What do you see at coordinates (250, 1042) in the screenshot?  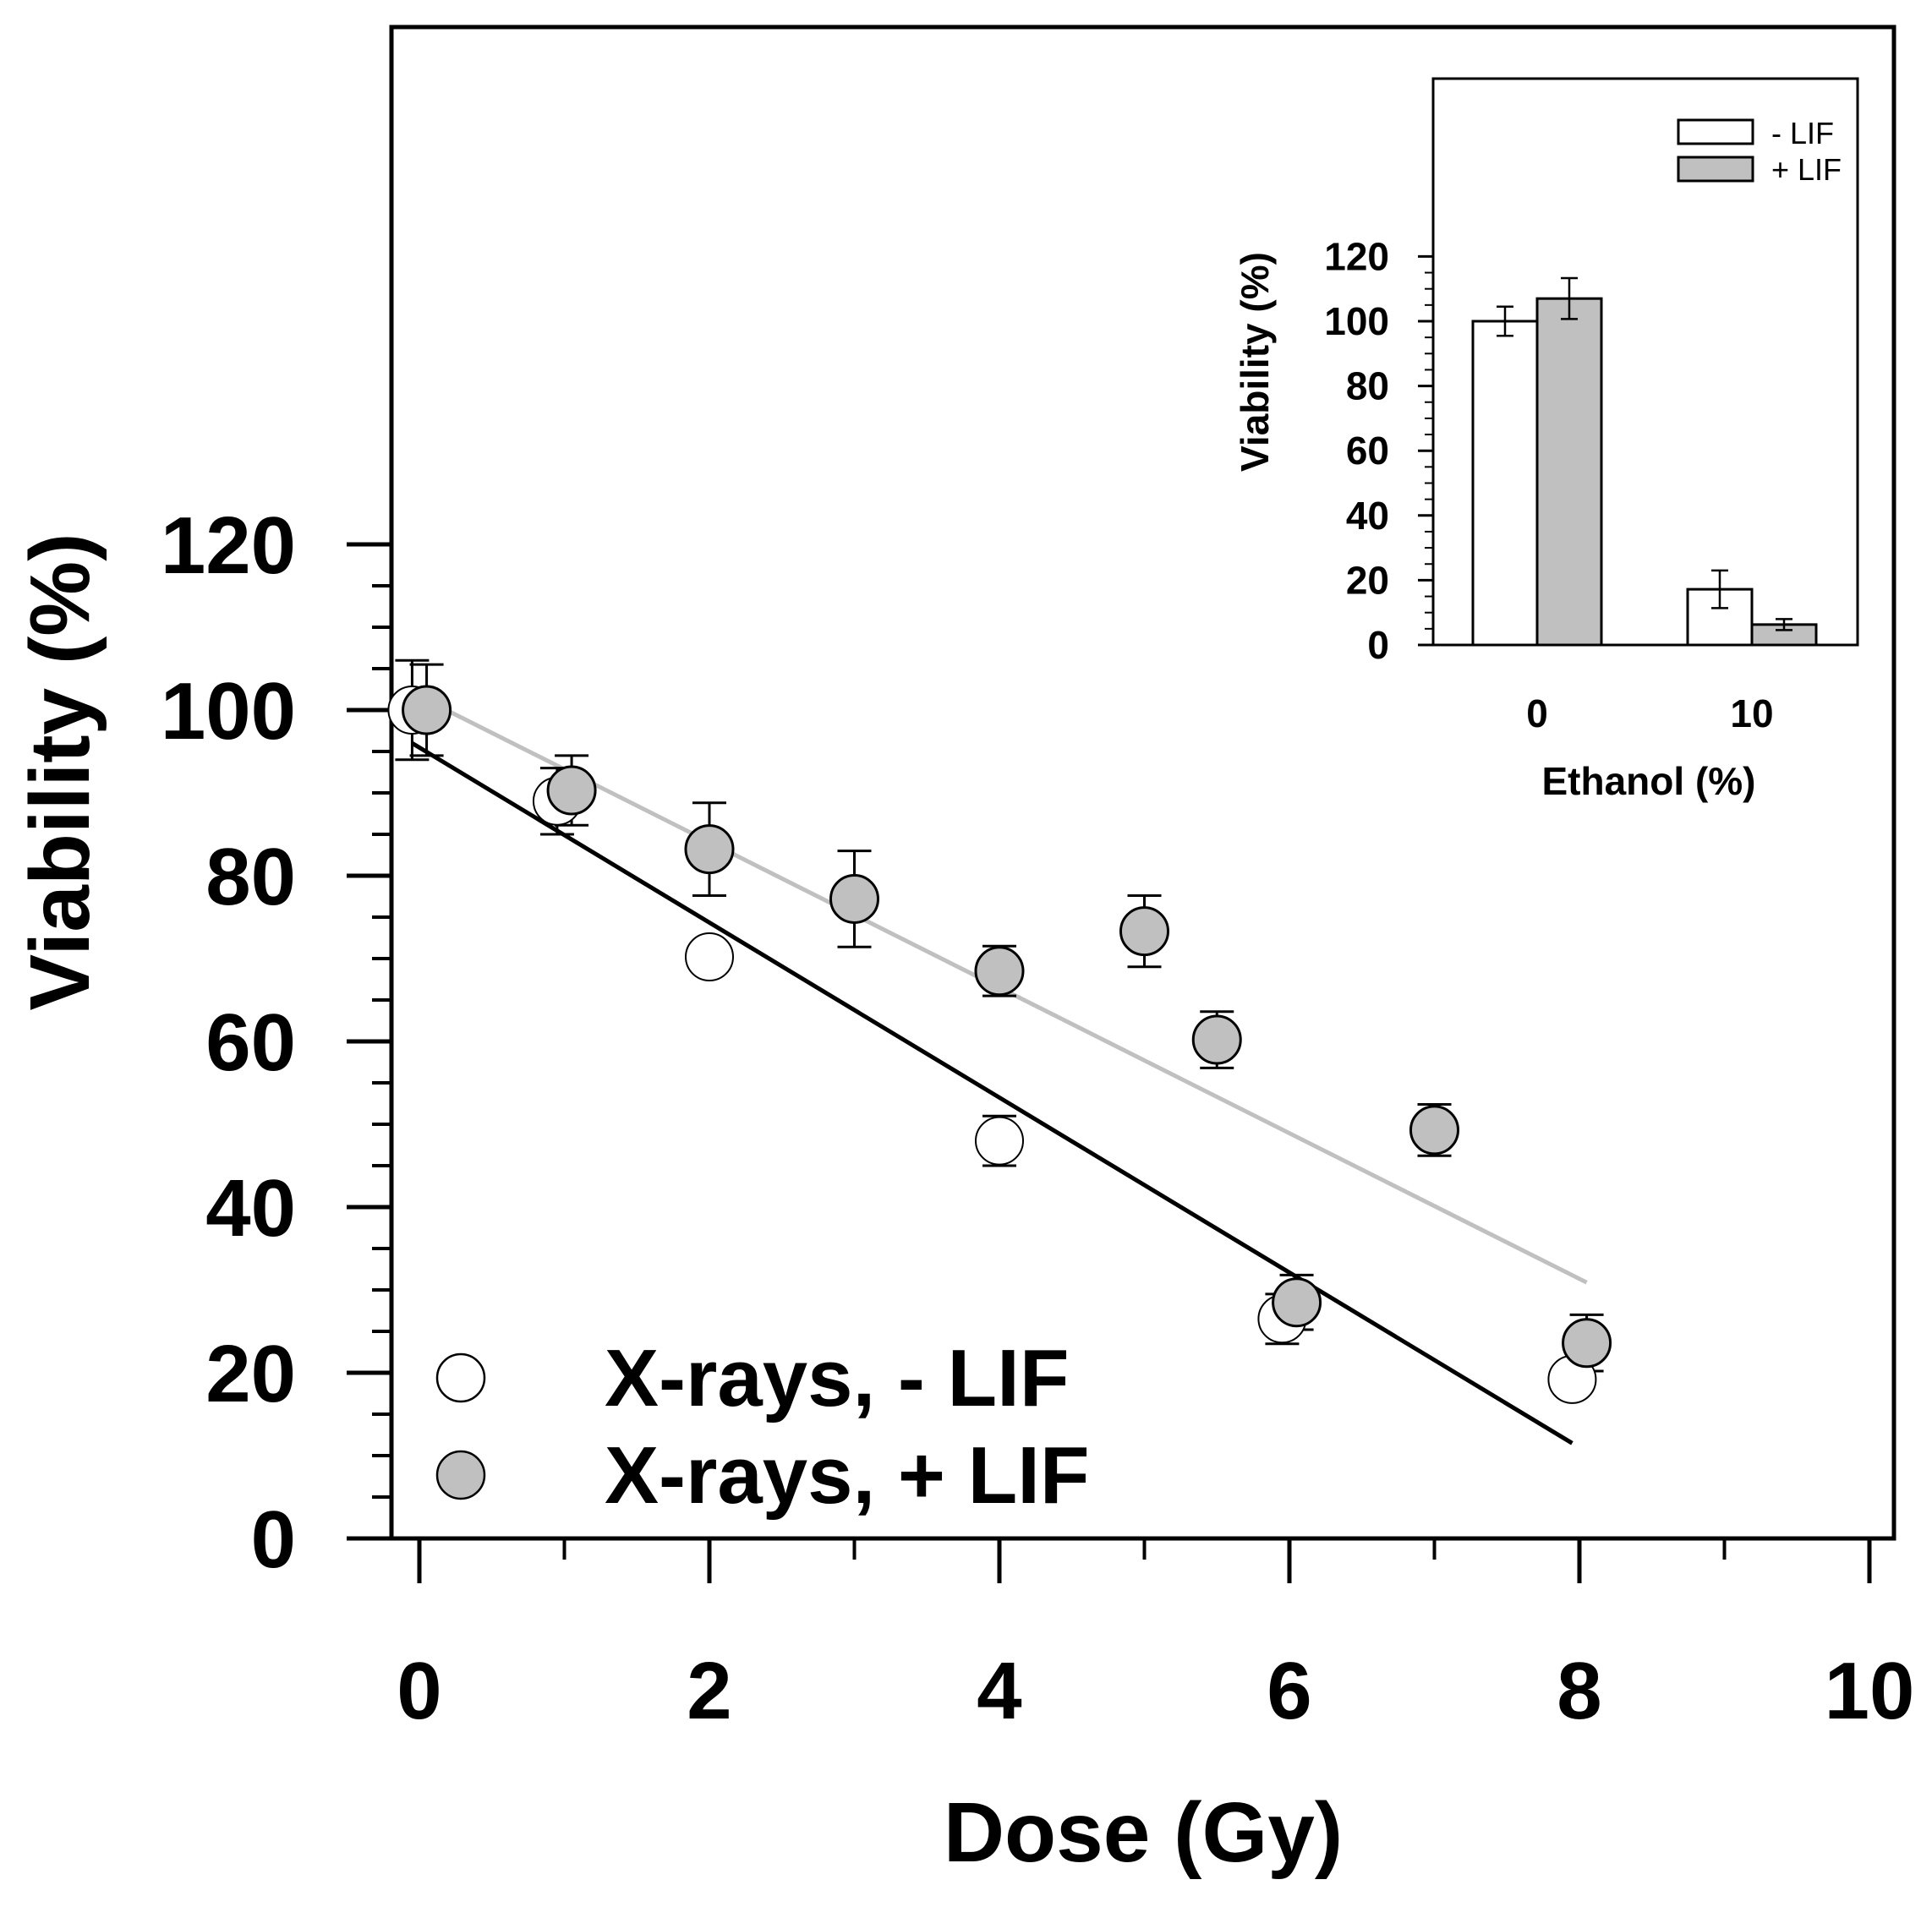 I see `main-y-tick-label: 60` at bounding box center [250, 1042].